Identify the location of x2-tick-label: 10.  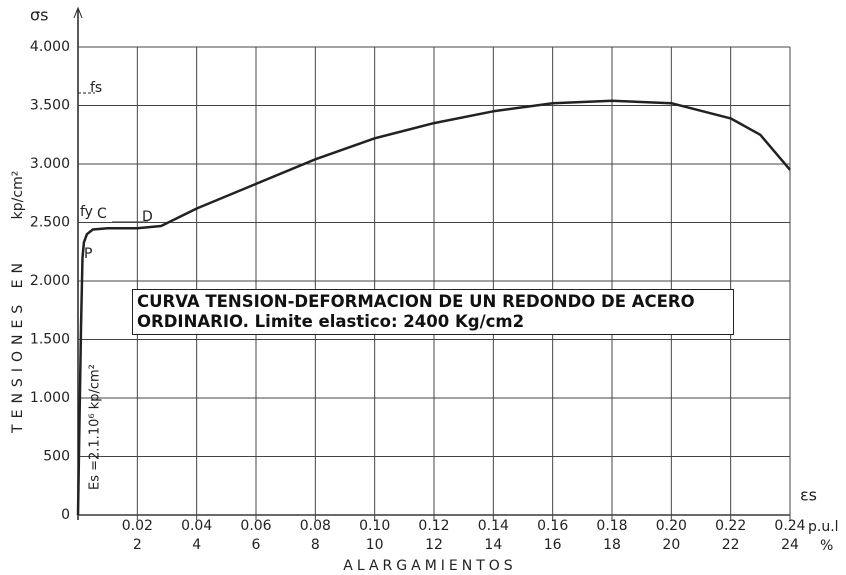
(375, 545).